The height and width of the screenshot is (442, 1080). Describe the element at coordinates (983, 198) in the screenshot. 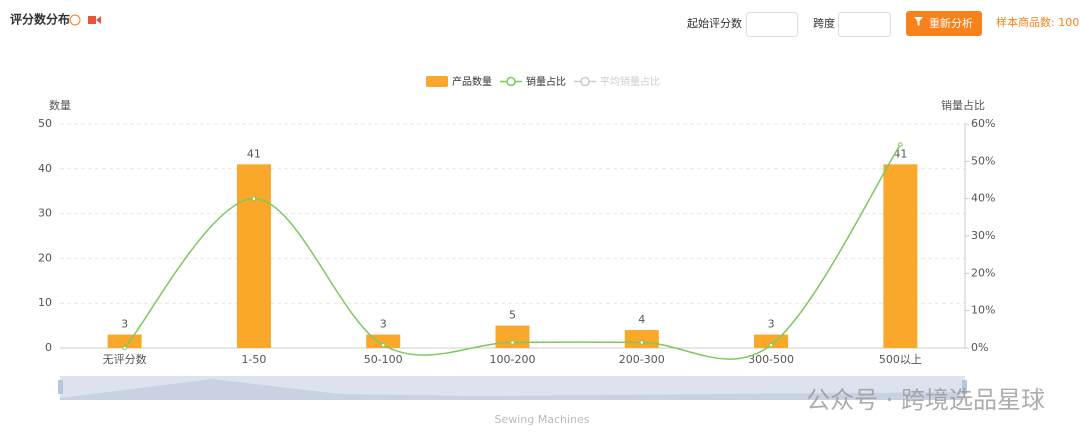

I see `y2-tick-label: 40%` at that location.